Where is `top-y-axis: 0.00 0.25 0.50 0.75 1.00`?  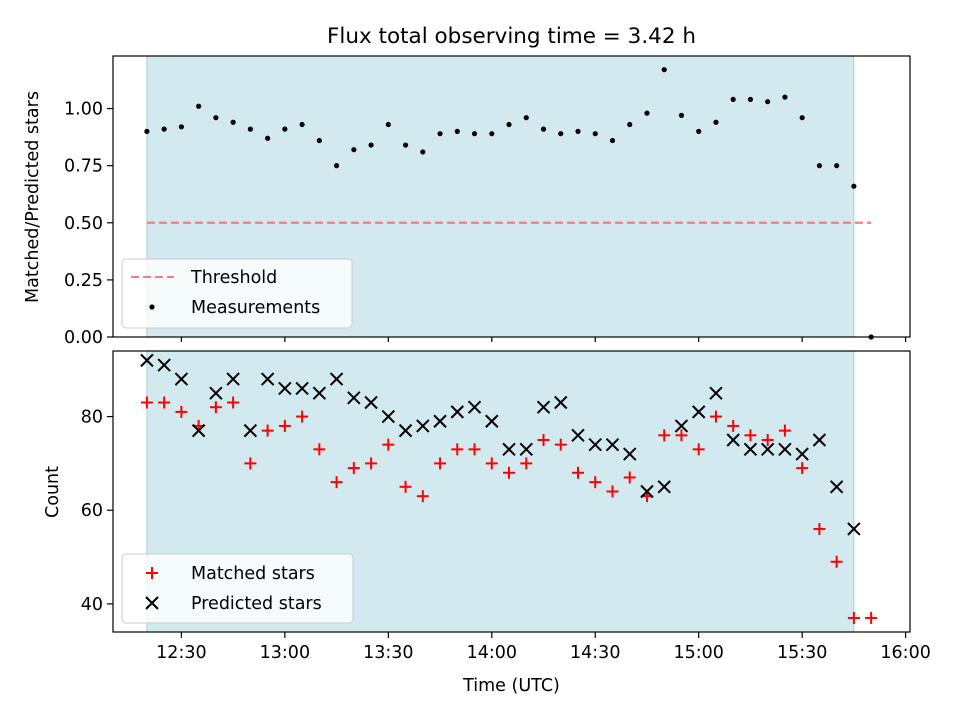
top-y-axis: 0.00 0.25 0.50 0.75 1.00 is located at coordinates (88, 224).